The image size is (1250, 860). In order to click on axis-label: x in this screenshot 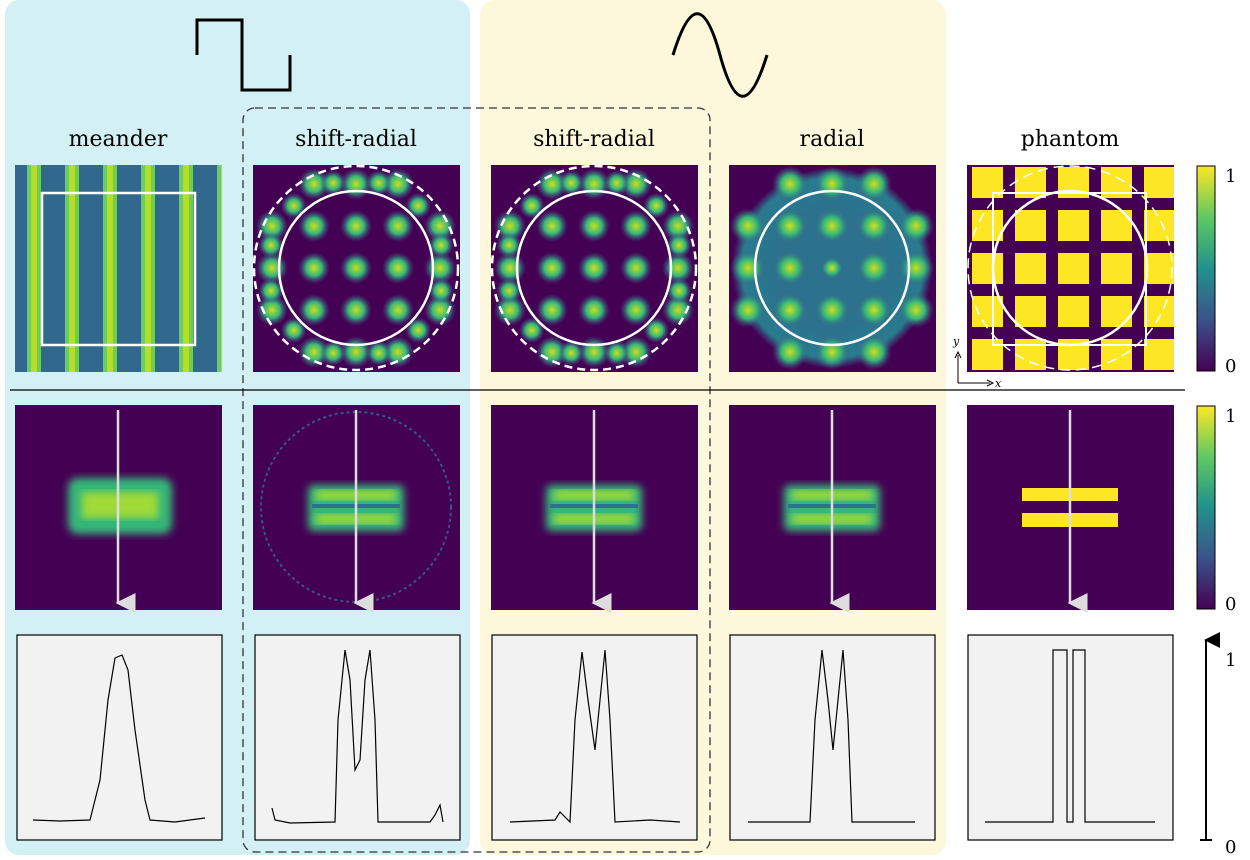, I will do `click(998, 383)`.